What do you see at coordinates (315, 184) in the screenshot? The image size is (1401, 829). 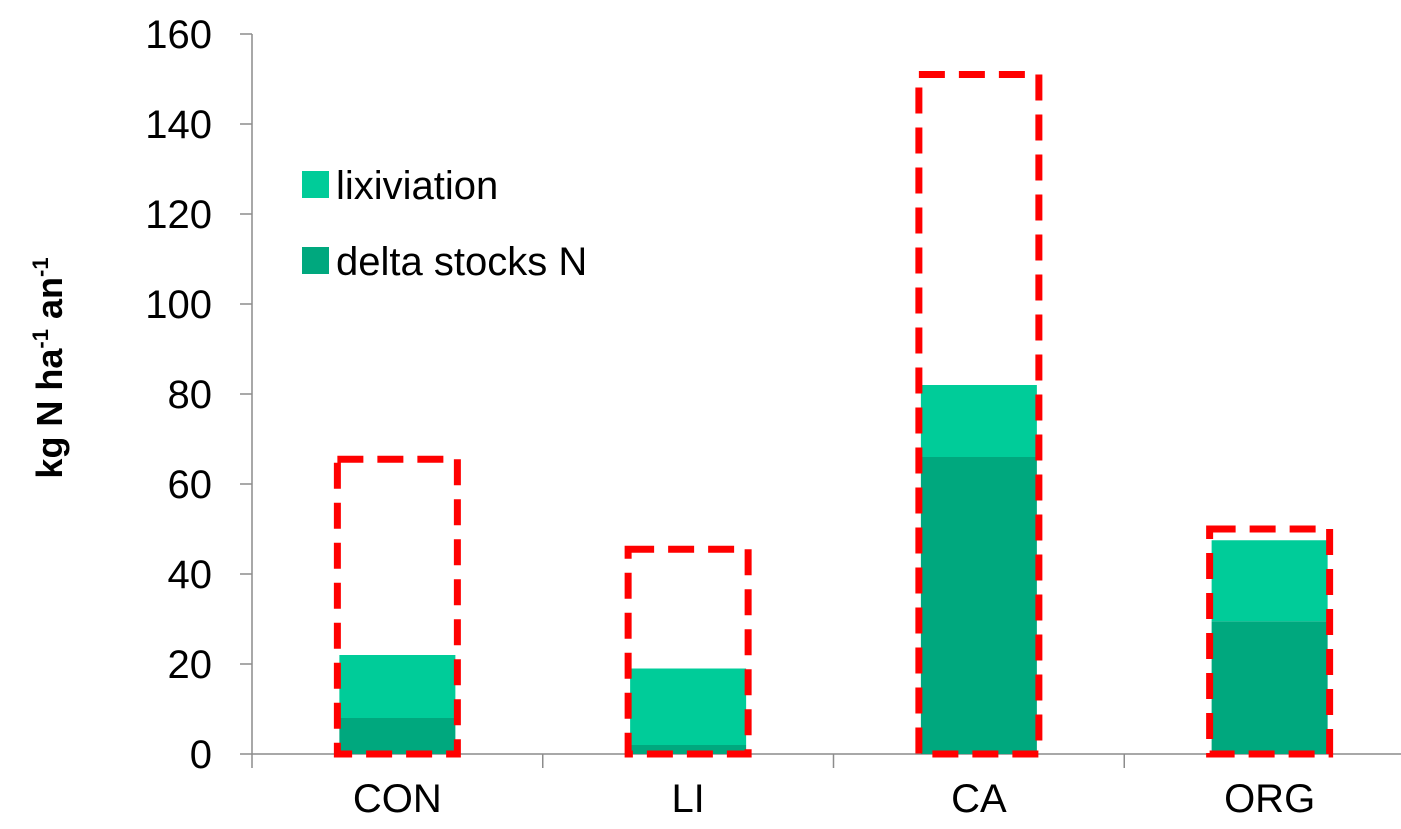 I see `legend-swatch-lixiviation` at bounding box center [315, 184].